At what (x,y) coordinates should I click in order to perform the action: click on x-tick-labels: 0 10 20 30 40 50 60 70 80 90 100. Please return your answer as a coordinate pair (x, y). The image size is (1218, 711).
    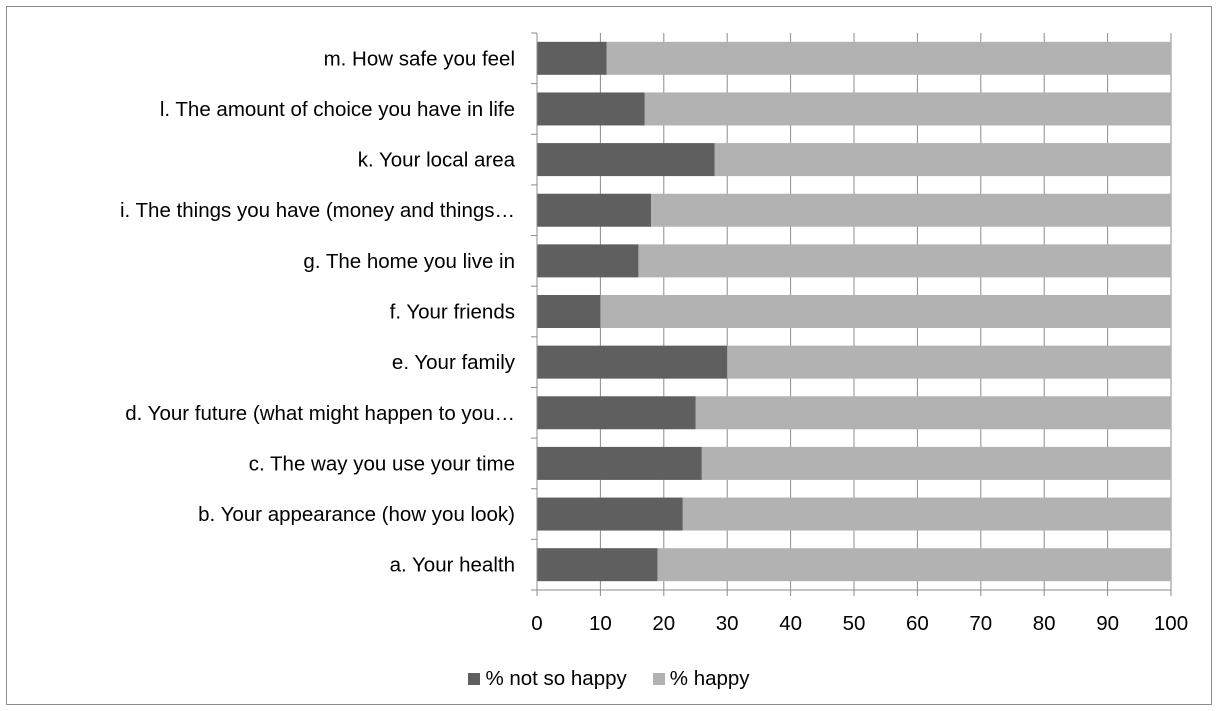
    Looking at the image, I should click on (859, 623).